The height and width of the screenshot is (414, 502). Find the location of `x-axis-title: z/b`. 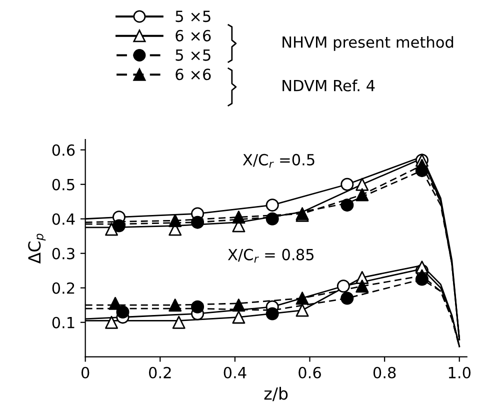

x-axis-title: z/b is located at coordinates (276, 394).